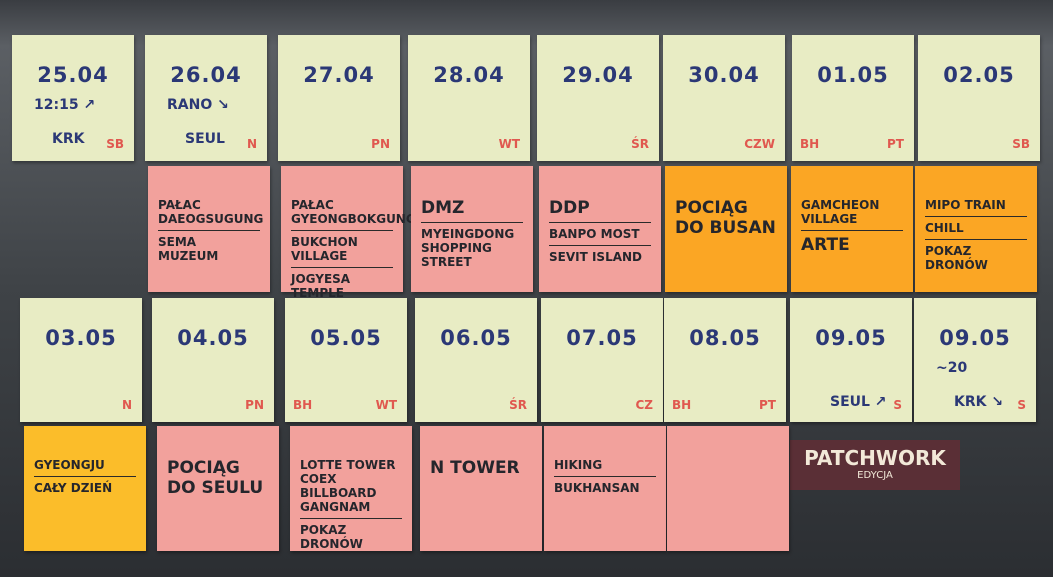  Describe the element at coordinates (851, 360) in the screenshot. I see `sticky-note: 09.05 SEUL ↗ S` at that location.